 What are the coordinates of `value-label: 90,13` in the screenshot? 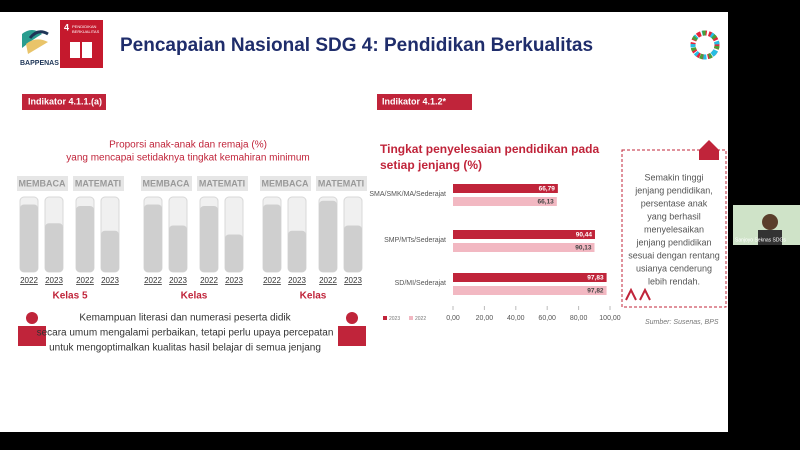 It's located at (583, 248).